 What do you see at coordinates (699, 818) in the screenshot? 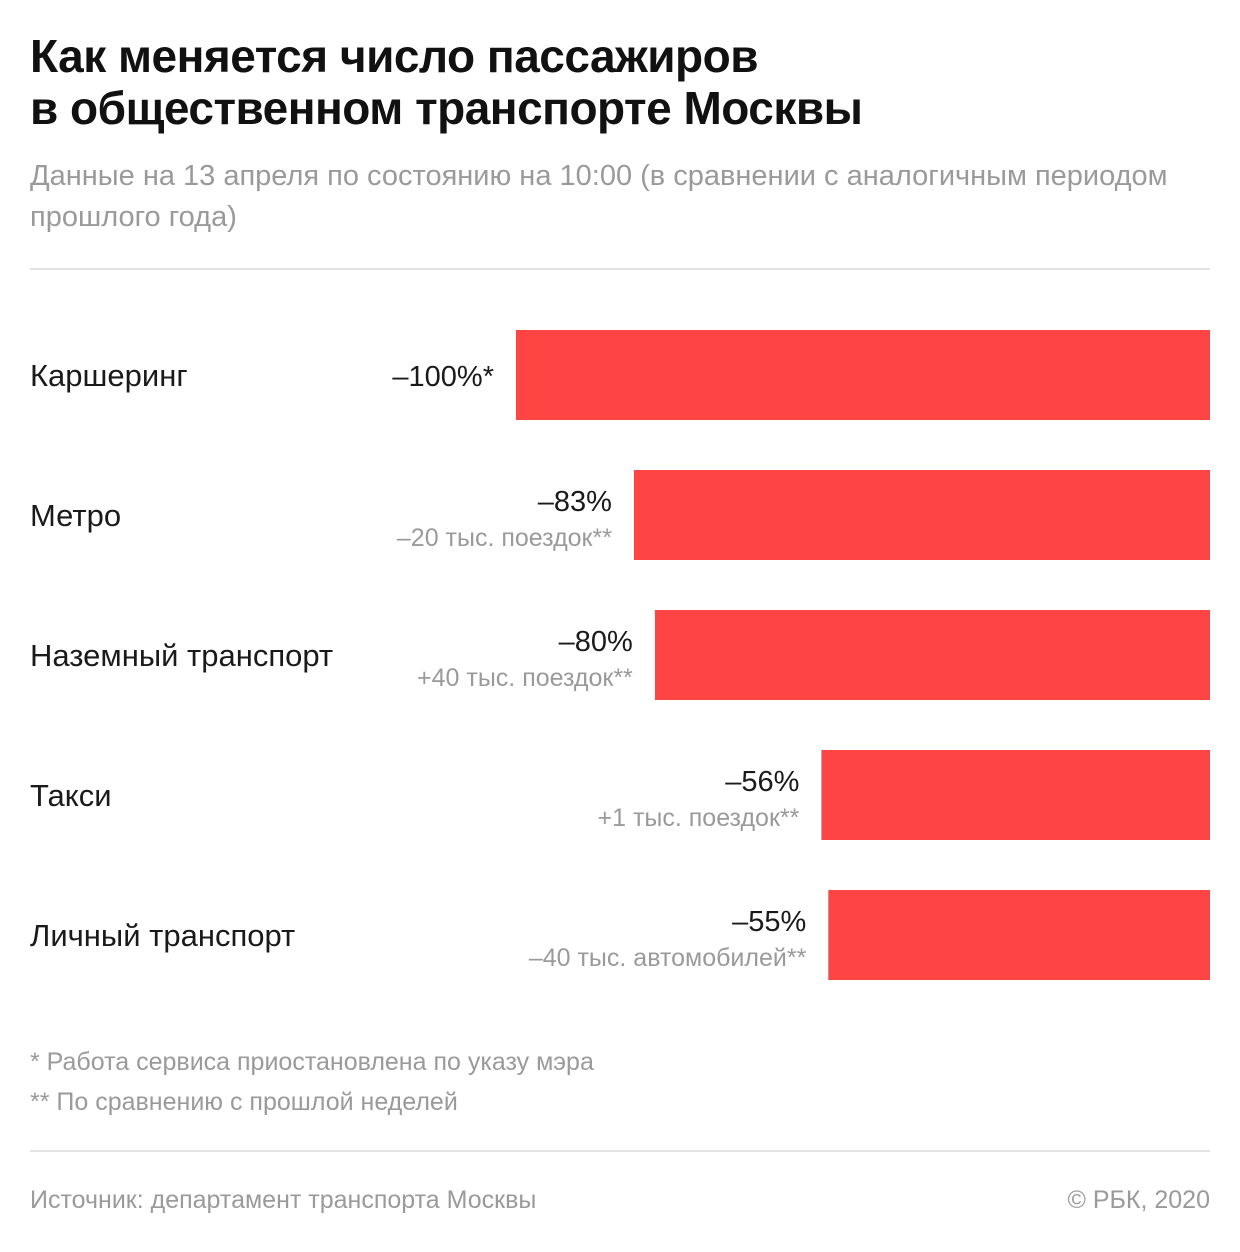
I see `note-label-4: +1 тыс. поездок**` at bounding box center [699, 818].